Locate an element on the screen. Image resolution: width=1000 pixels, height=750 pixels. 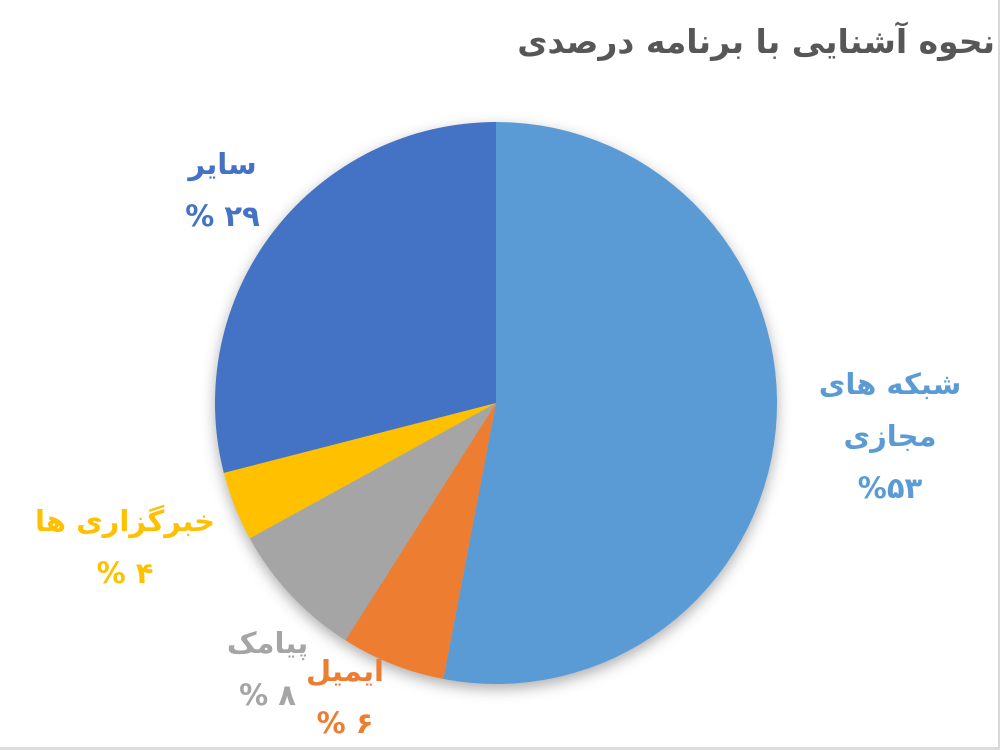
pie-slice-sms is located at coordinates (372, 522).